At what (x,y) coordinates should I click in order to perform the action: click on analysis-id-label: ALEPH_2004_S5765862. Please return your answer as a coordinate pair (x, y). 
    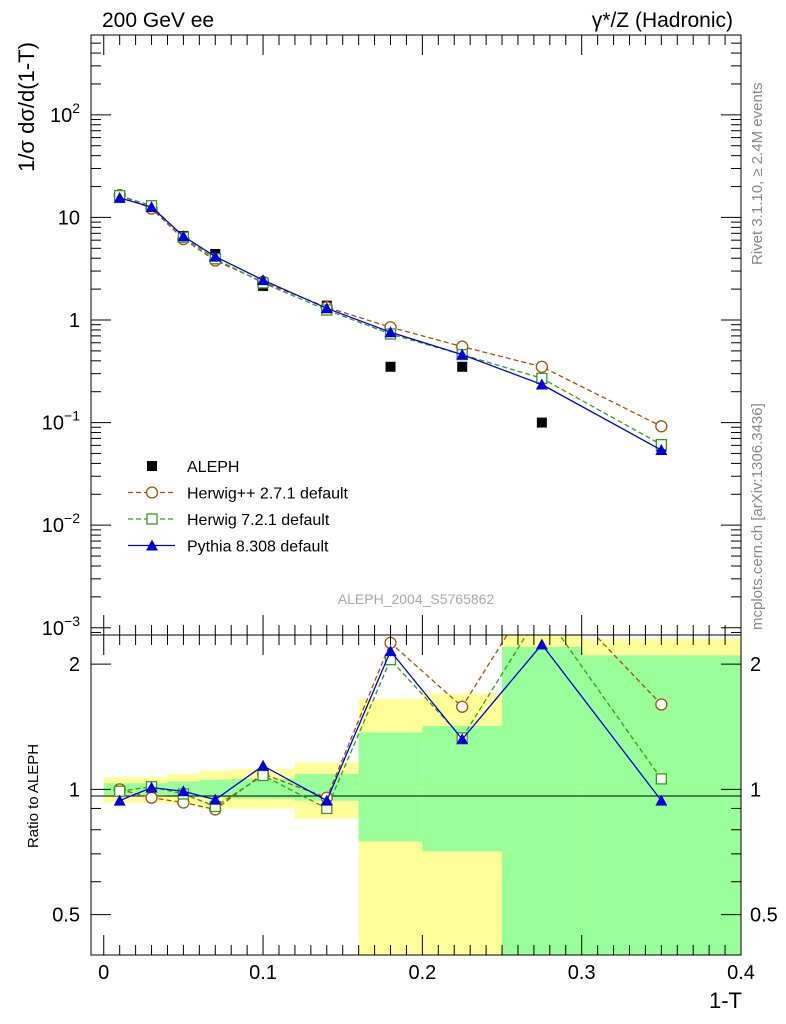
    Looking at the image, I should click on (416, 599).